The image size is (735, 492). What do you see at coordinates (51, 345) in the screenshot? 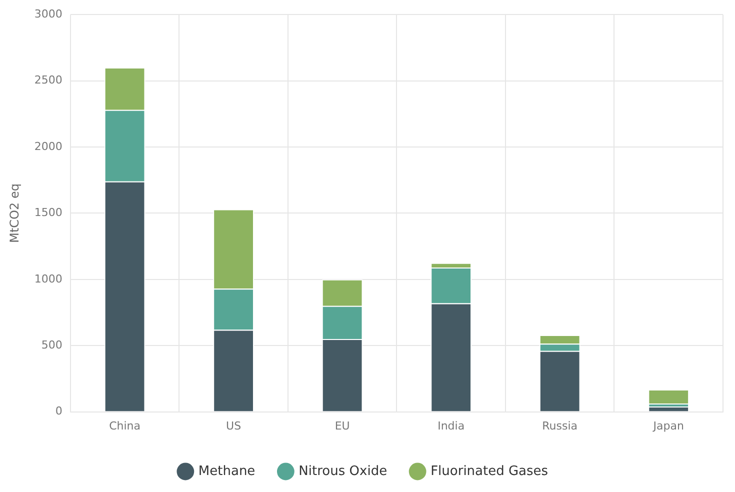
I see `y-tick-label: 500` at bounding box center [51, 345].